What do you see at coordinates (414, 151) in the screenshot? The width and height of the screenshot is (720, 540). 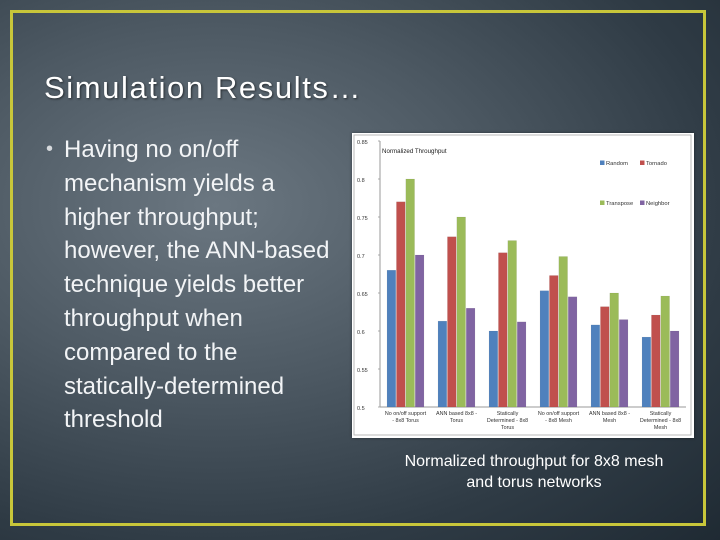 I see `chart-title: Normalized Throughput` at bounding box center [414, 151].